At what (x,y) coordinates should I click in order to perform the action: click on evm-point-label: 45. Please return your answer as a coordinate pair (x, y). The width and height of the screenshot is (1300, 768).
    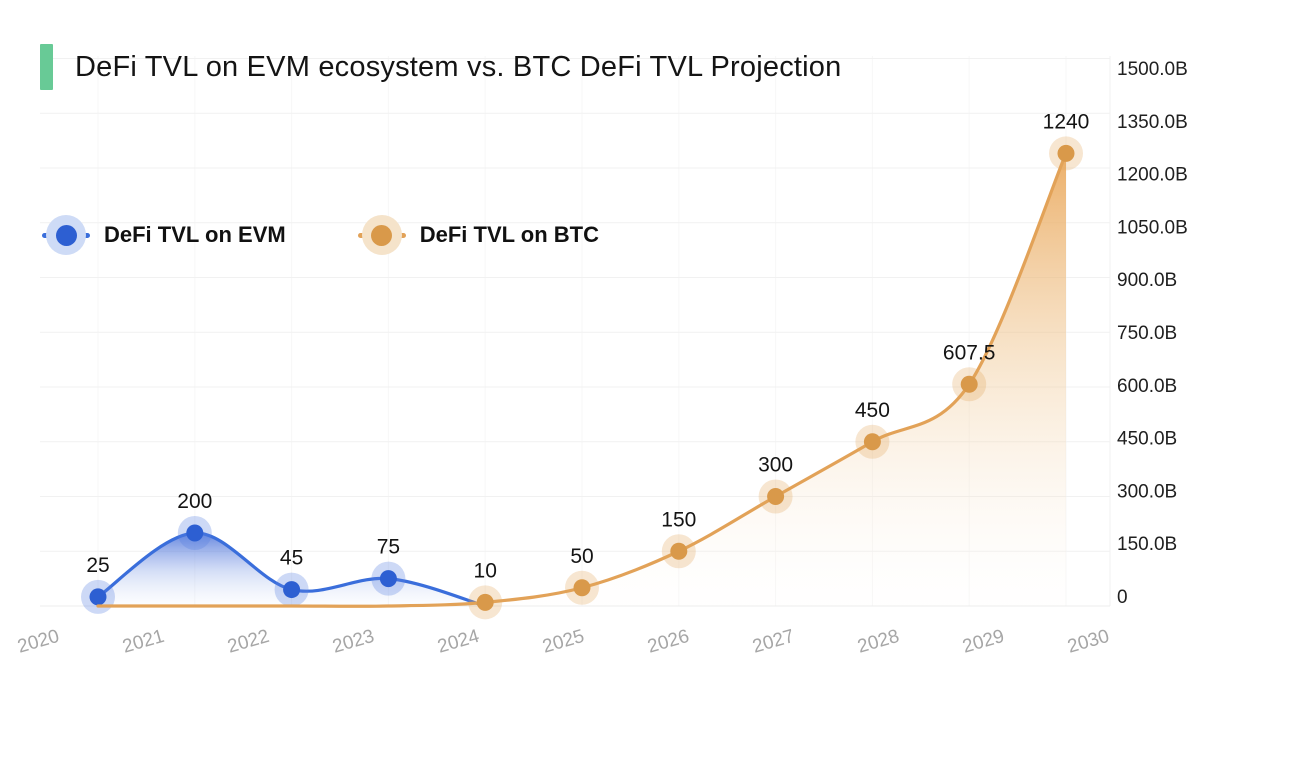
    Looking at the image, I should click on (291, 558).